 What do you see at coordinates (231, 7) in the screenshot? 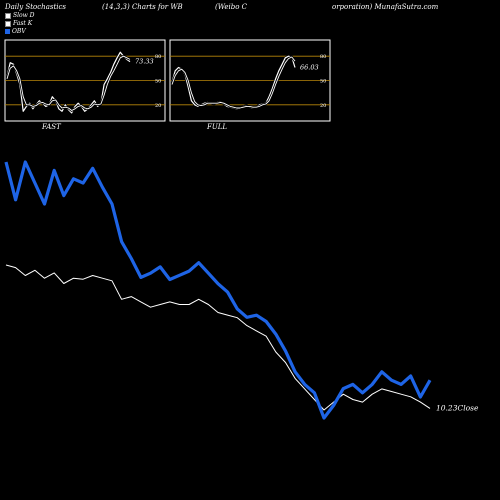
I see `company-name-part1: (Weibo C` at bounding box center [231, 7].